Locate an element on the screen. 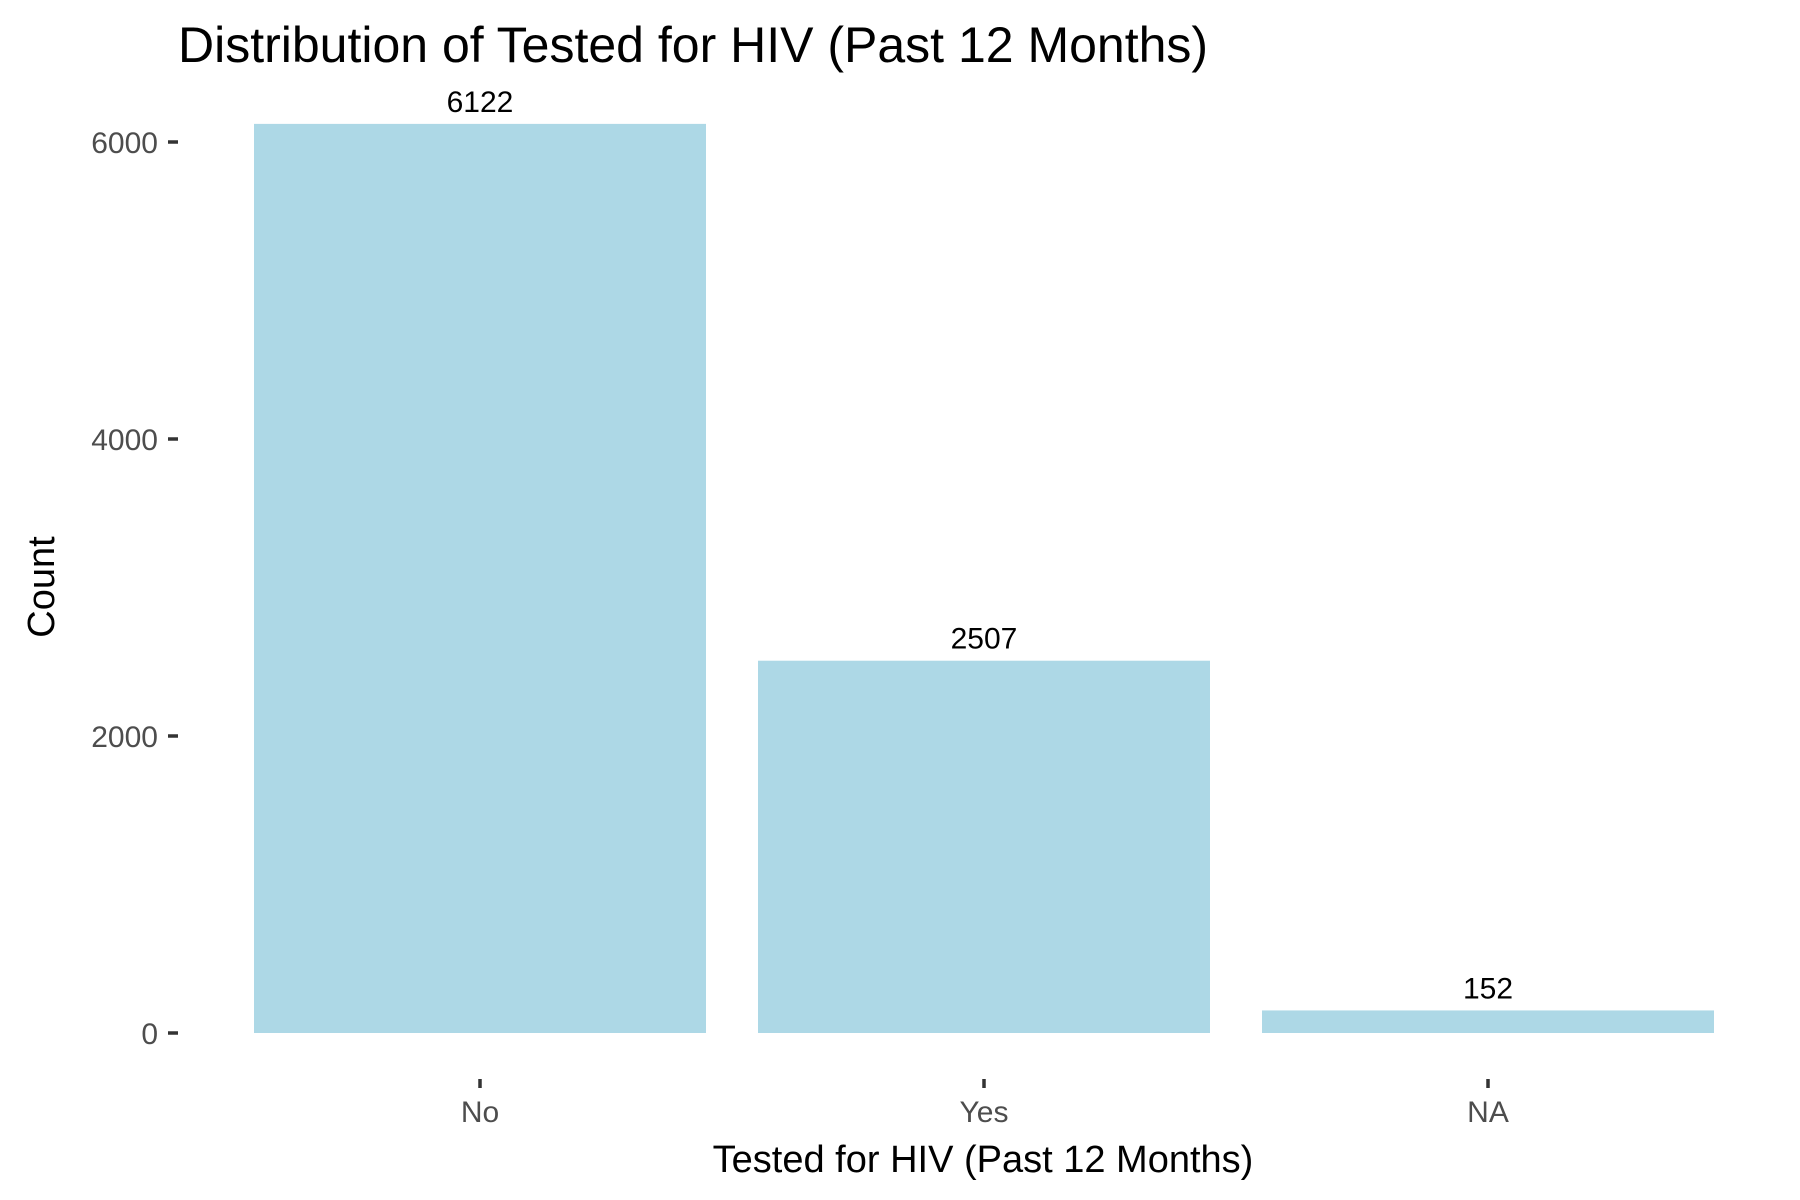 The image size is (1800, 1200). y-tick-label-4000: 4000 is located at coordinates (124, 440).